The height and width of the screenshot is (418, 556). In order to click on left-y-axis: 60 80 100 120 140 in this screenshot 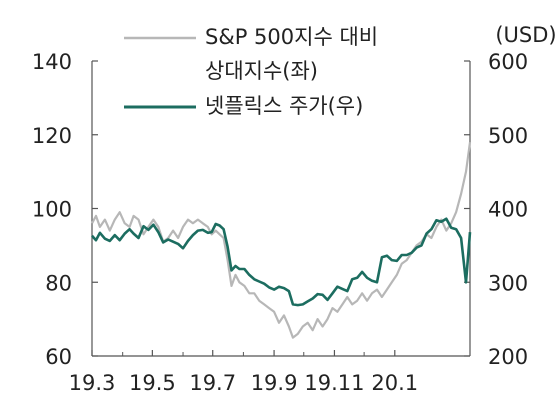, I will do `click(65, 209)`.